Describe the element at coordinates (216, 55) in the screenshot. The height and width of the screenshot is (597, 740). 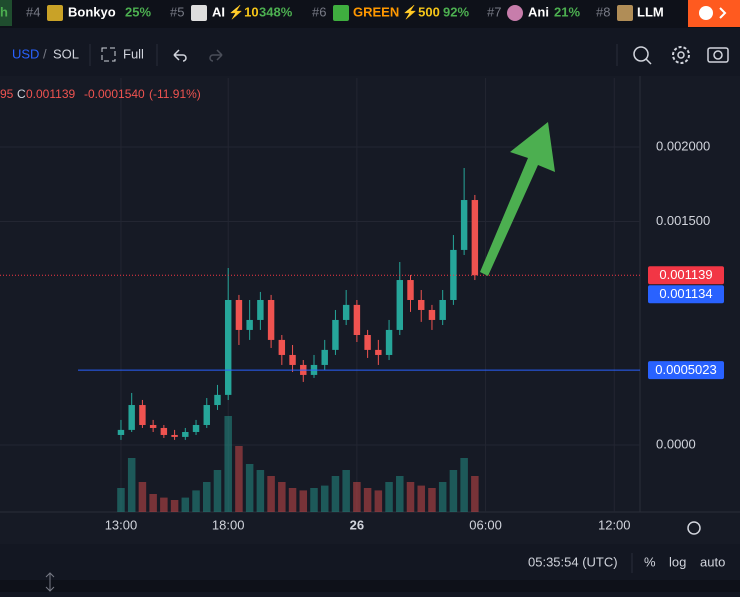
I see `redo` at that location.